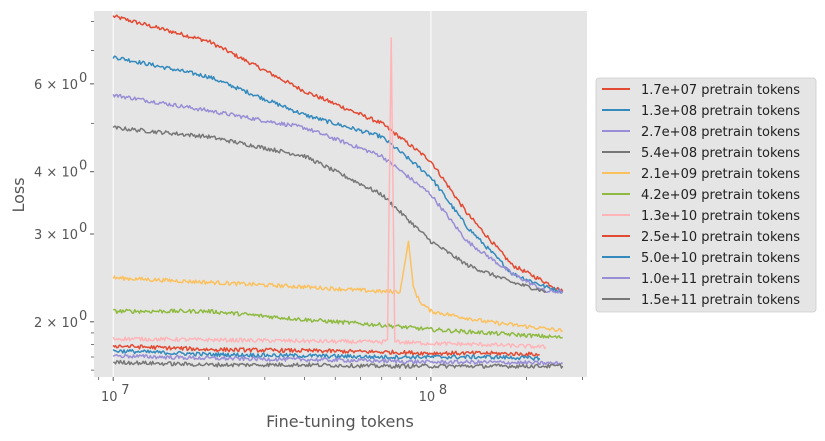  I want to click on legend-box, so click(706, 195).